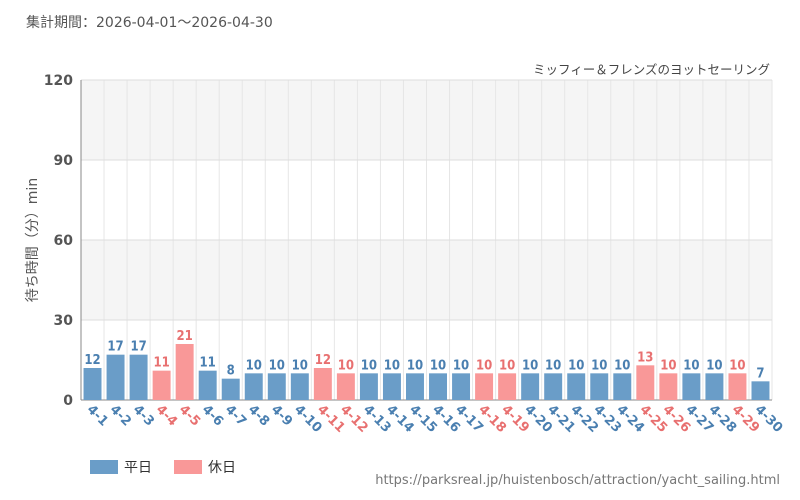  What do you see at coordinates (104, 467) in the screenshot?
I see `legend-swatch-weekday` at bounding box center [104, 467].